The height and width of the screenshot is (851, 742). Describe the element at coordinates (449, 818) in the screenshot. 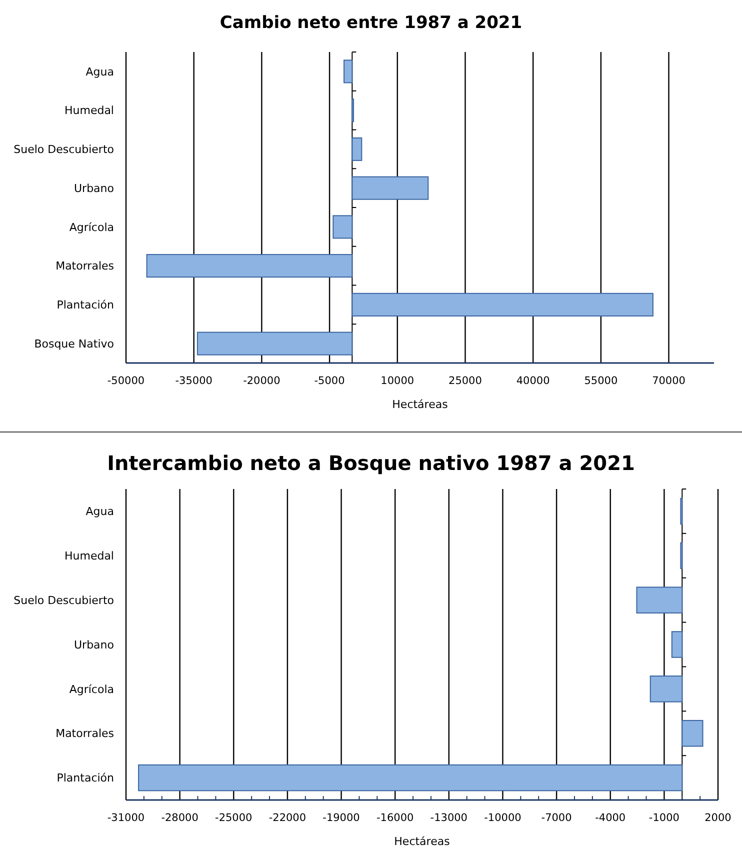

I see `x-tick-label: -13000` at that location.